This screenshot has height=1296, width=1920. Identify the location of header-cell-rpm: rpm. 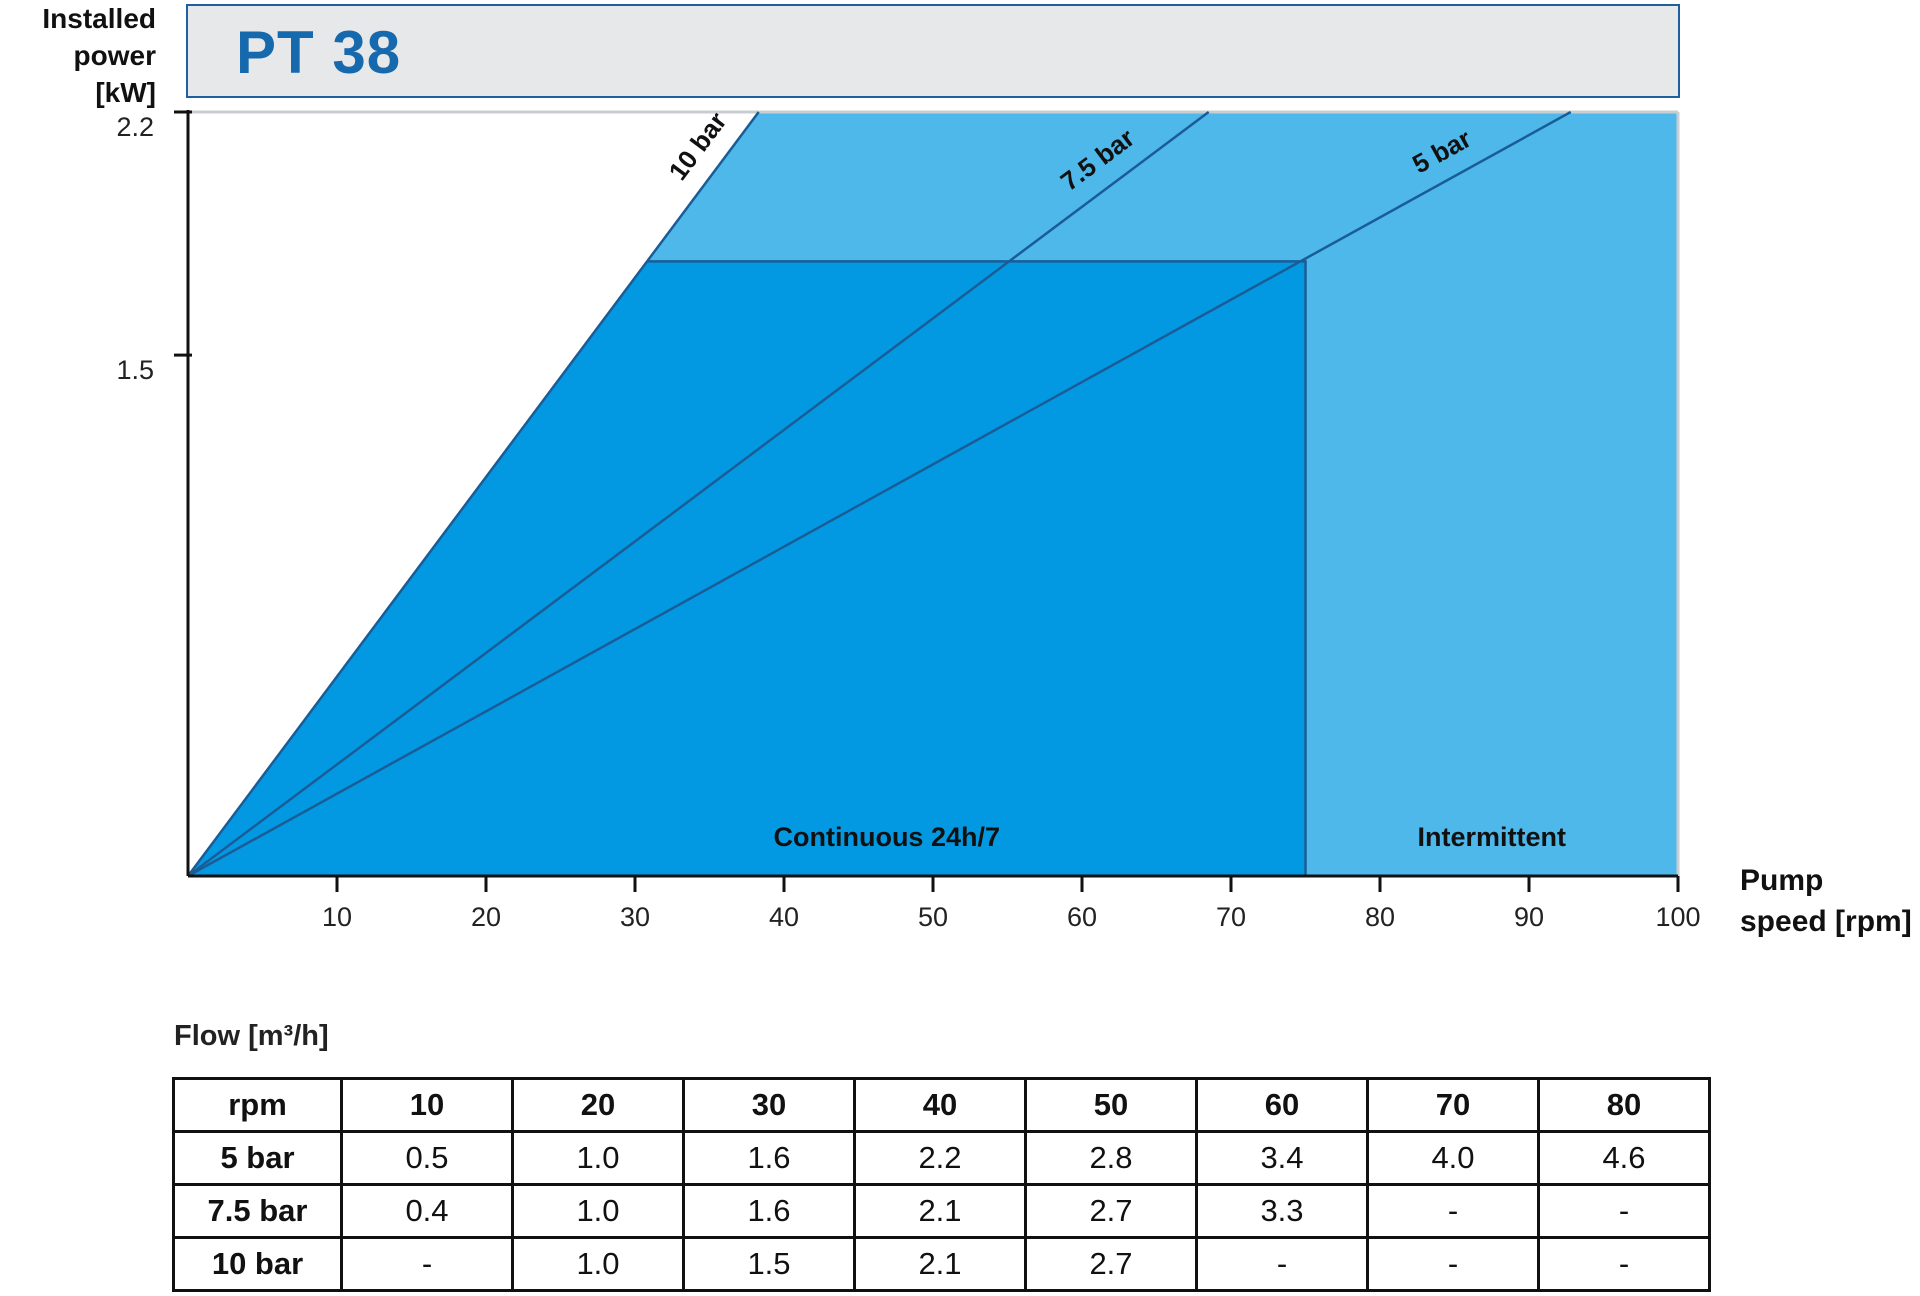
(257, 1105).